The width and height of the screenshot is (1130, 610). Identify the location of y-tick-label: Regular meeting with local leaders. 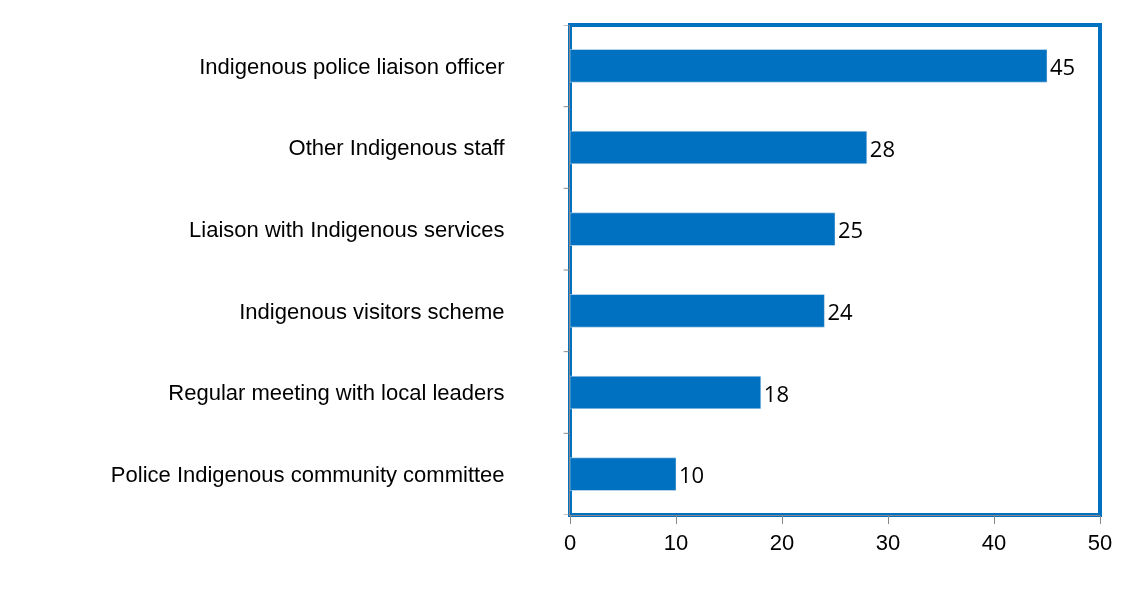
(336, 393).